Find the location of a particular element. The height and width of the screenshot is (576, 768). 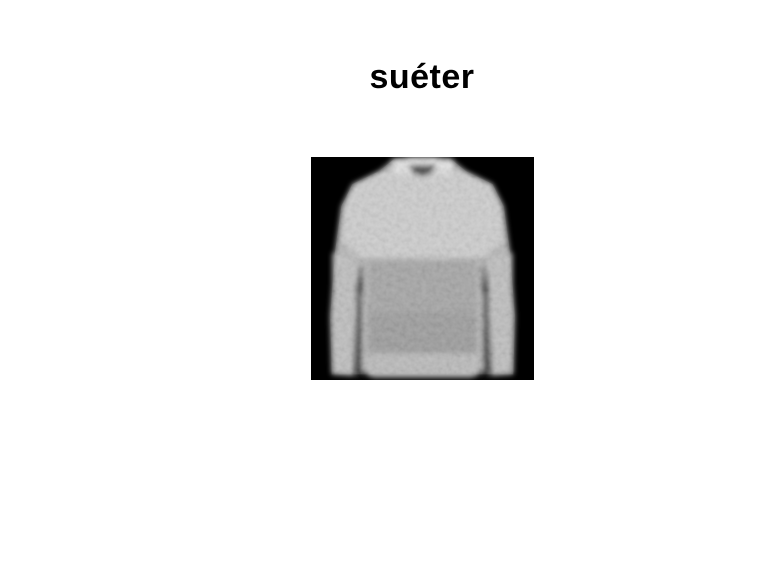

image-title: suéter is located at coordinates (422, 77).